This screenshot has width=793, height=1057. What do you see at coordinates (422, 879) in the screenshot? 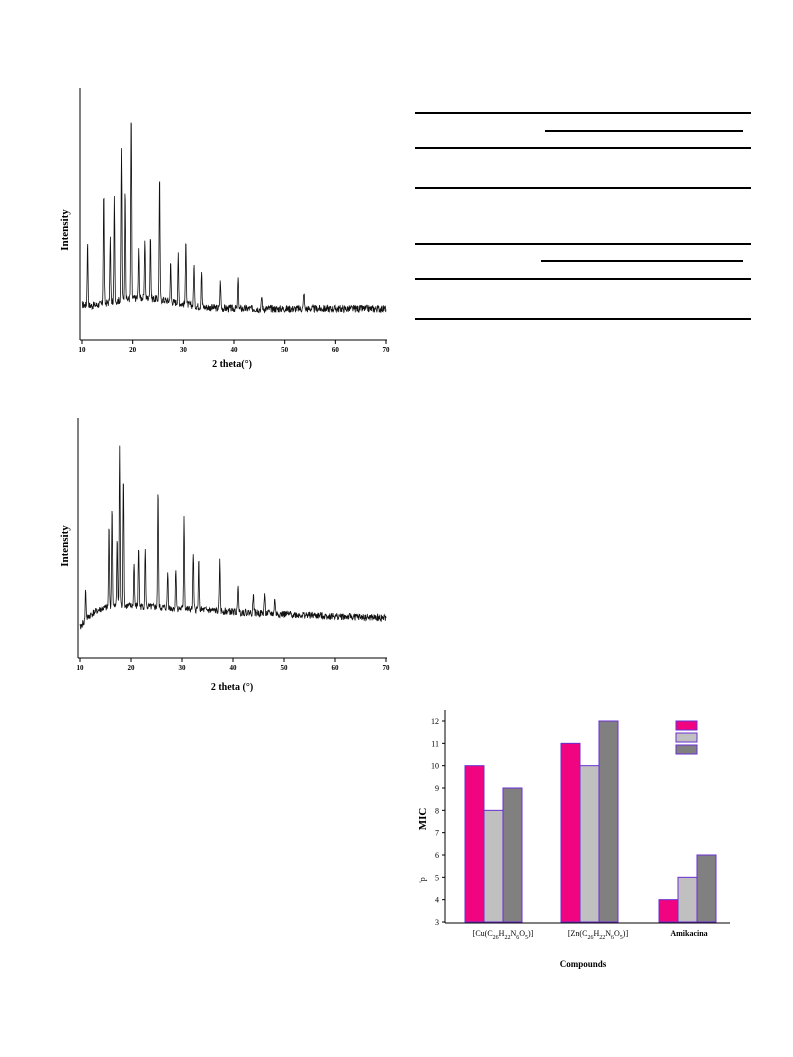
I see `stray-mark: 'p` at bounding box center [422, 879].